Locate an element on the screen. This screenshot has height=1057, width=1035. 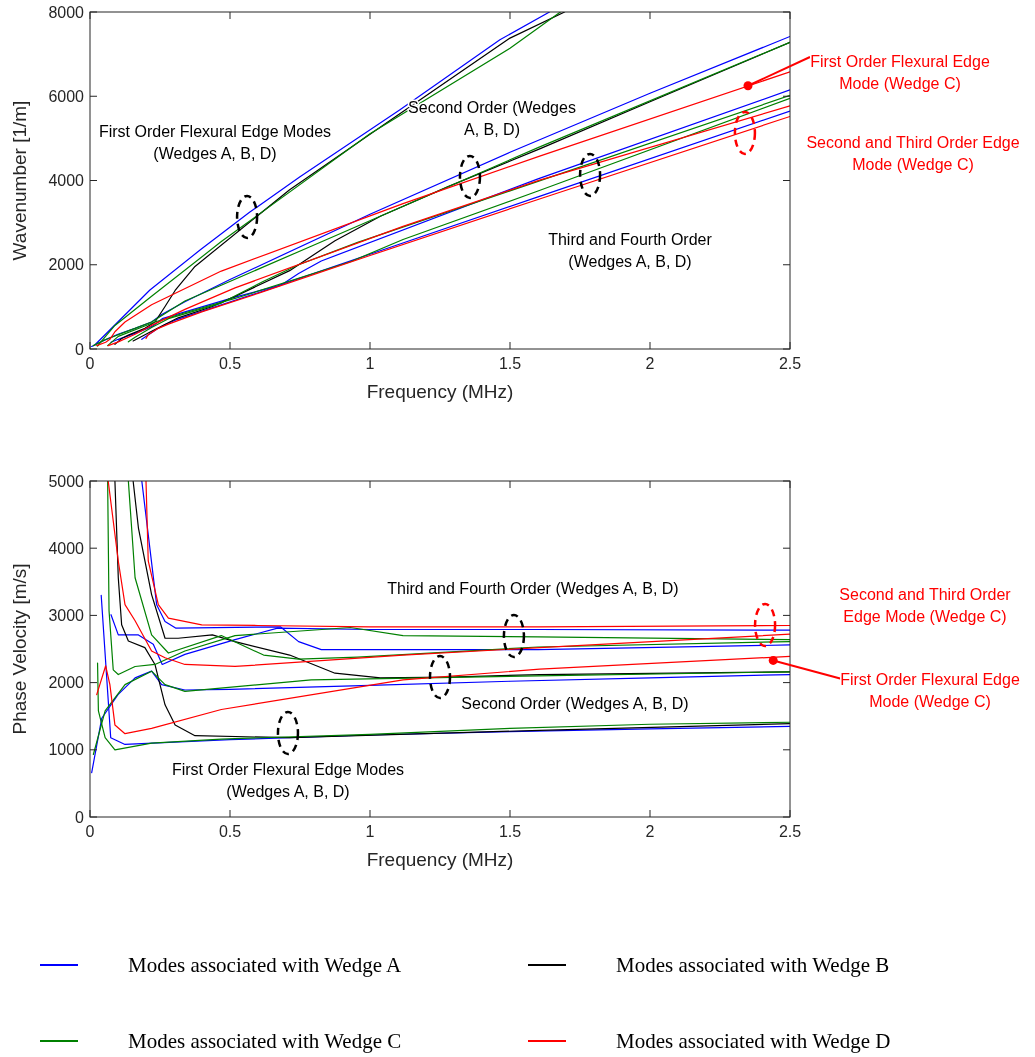
y-tick-label: 1000 is located at coordinates (66, 750).